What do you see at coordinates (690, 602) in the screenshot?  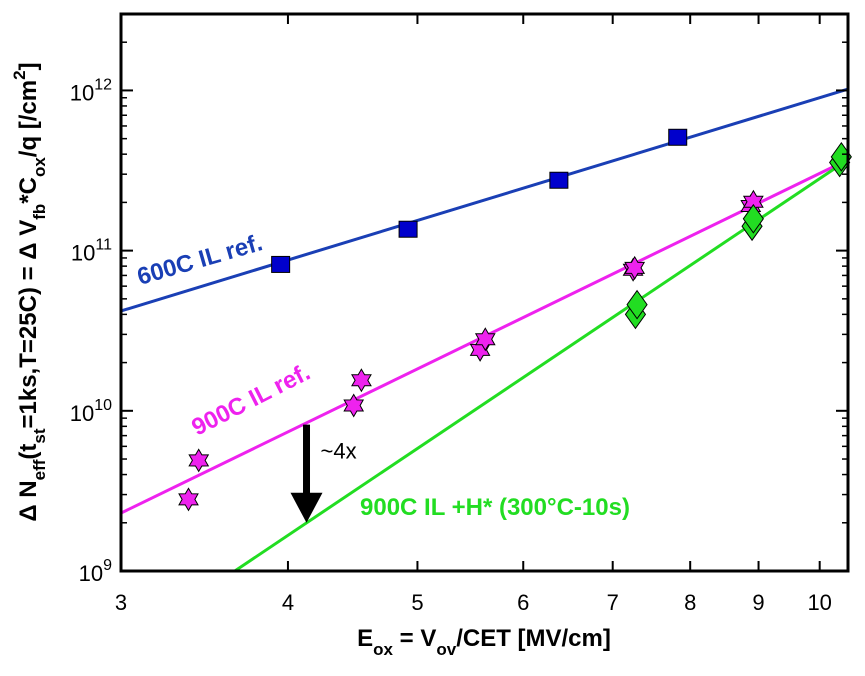 I see `x-tick-label: 8` at bounding box center [690, 602].